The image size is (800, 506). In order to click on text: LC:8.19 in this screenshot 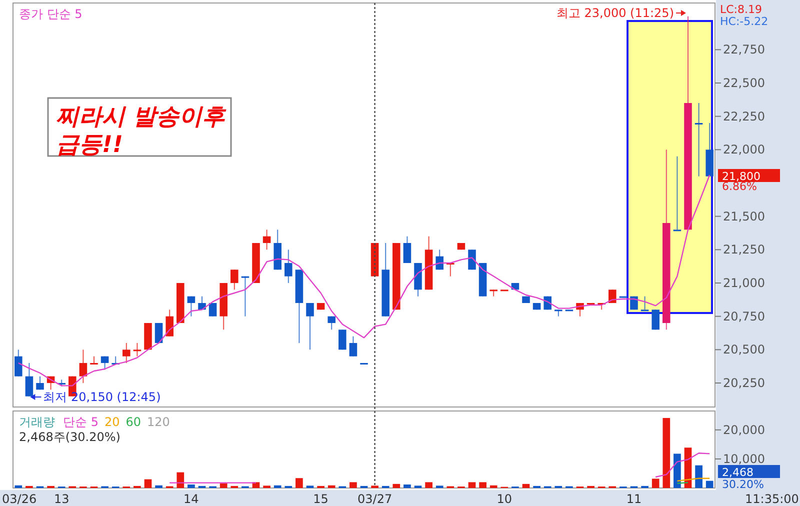, I will do `click(741, 9)`.